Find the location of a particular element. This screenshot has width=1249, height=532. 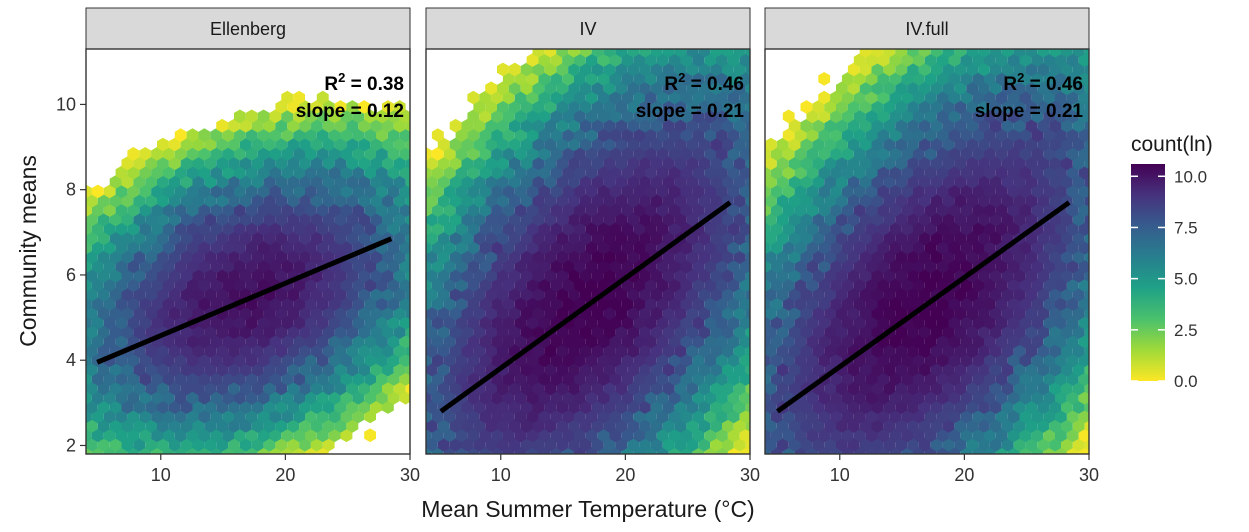

y-tick-label: 4 is located at coordinates (71, 360).